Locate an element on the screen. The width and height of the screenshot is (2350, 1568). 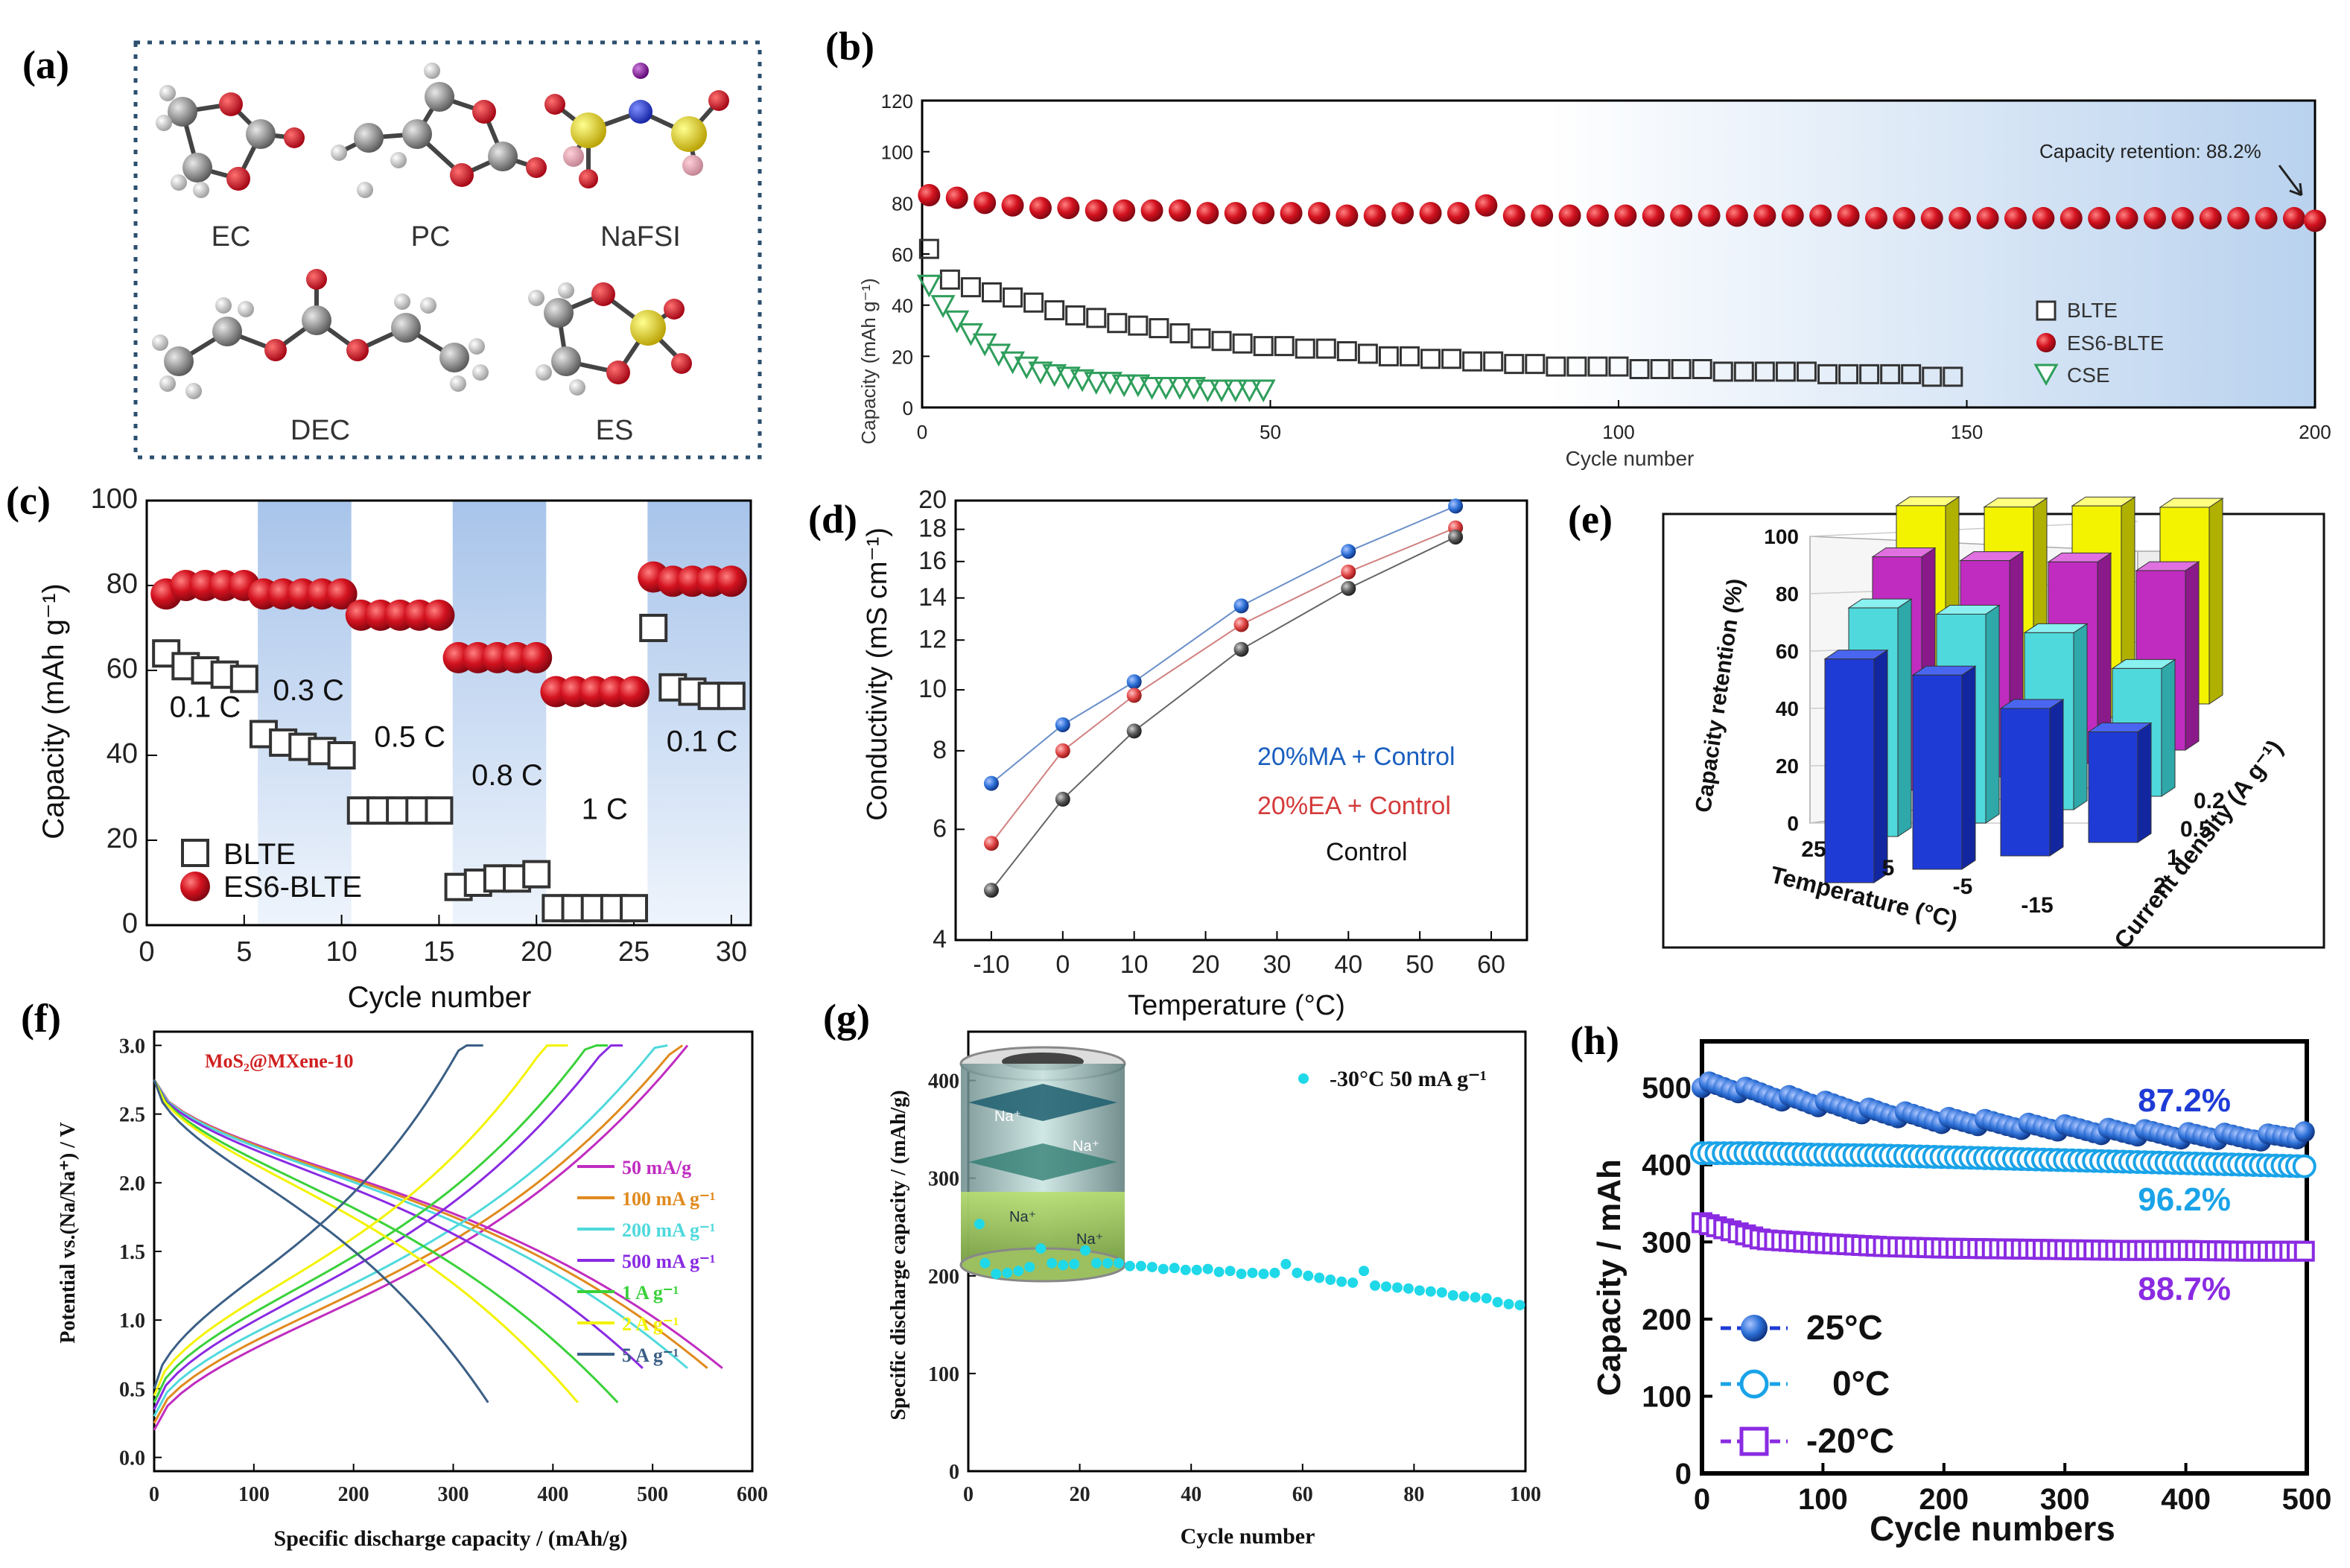
legend-f-label: 1 A g⁻¹ is located at coordinates (651, 1293).